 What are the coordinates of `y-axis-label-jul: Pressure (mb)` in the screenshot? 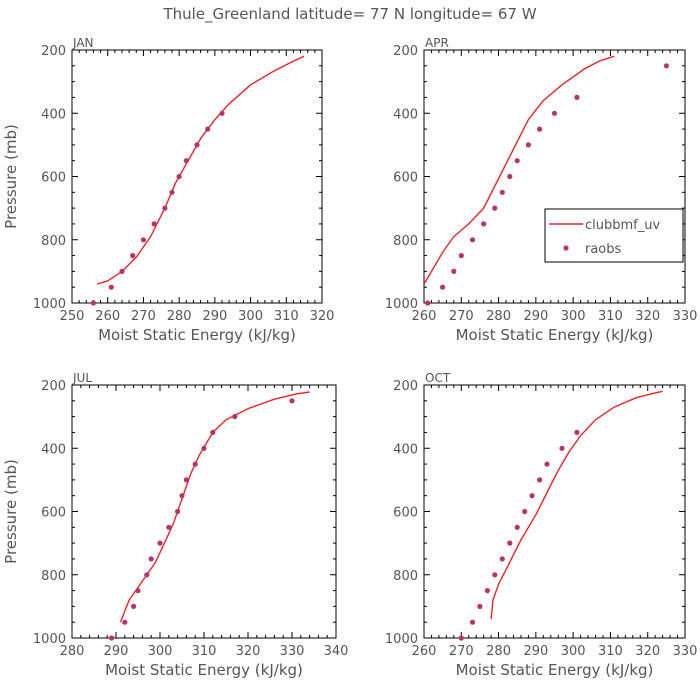 It's located at (11, 511).